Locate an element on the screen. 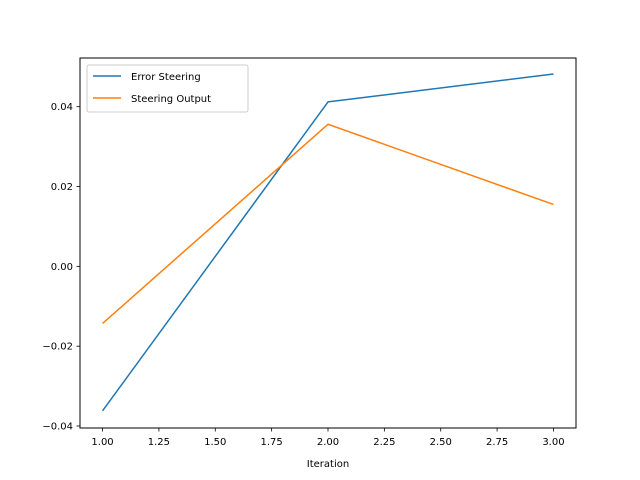 This screenshot has height=480, width=640. x-tick-label: 2.25 is located at coordinates (384, 442).